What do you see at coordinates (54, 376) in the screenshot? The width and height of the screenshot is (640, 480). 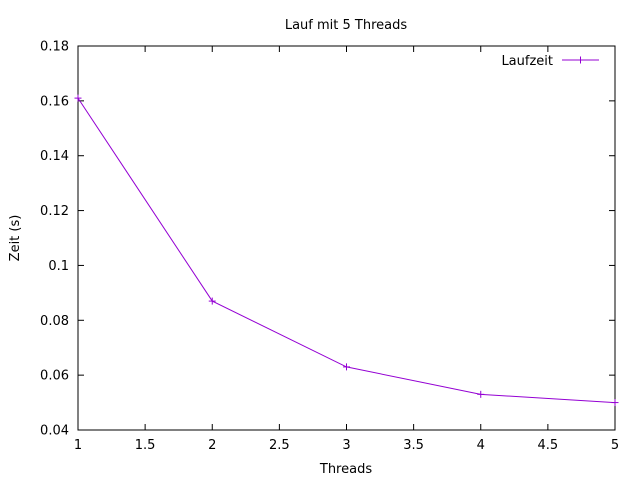 I see `y-tick-label: 0.06` at bounding box center [54, 376].